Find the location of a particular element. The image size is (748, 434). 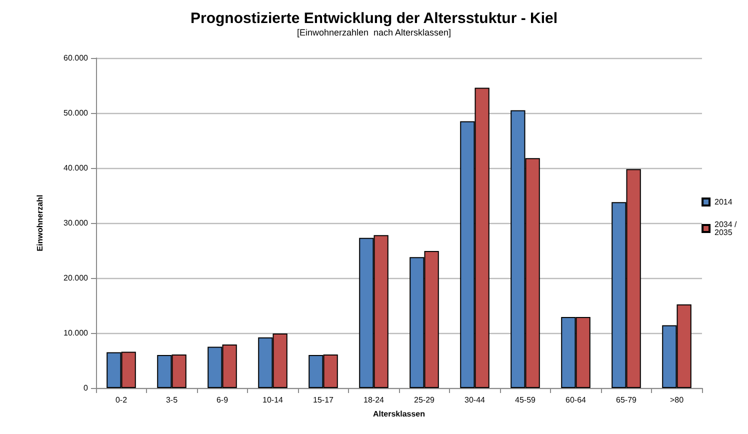

chart-subtitle: [Einwohnerzahlen nach Altersklassen] is located at coordinates (374, 33).